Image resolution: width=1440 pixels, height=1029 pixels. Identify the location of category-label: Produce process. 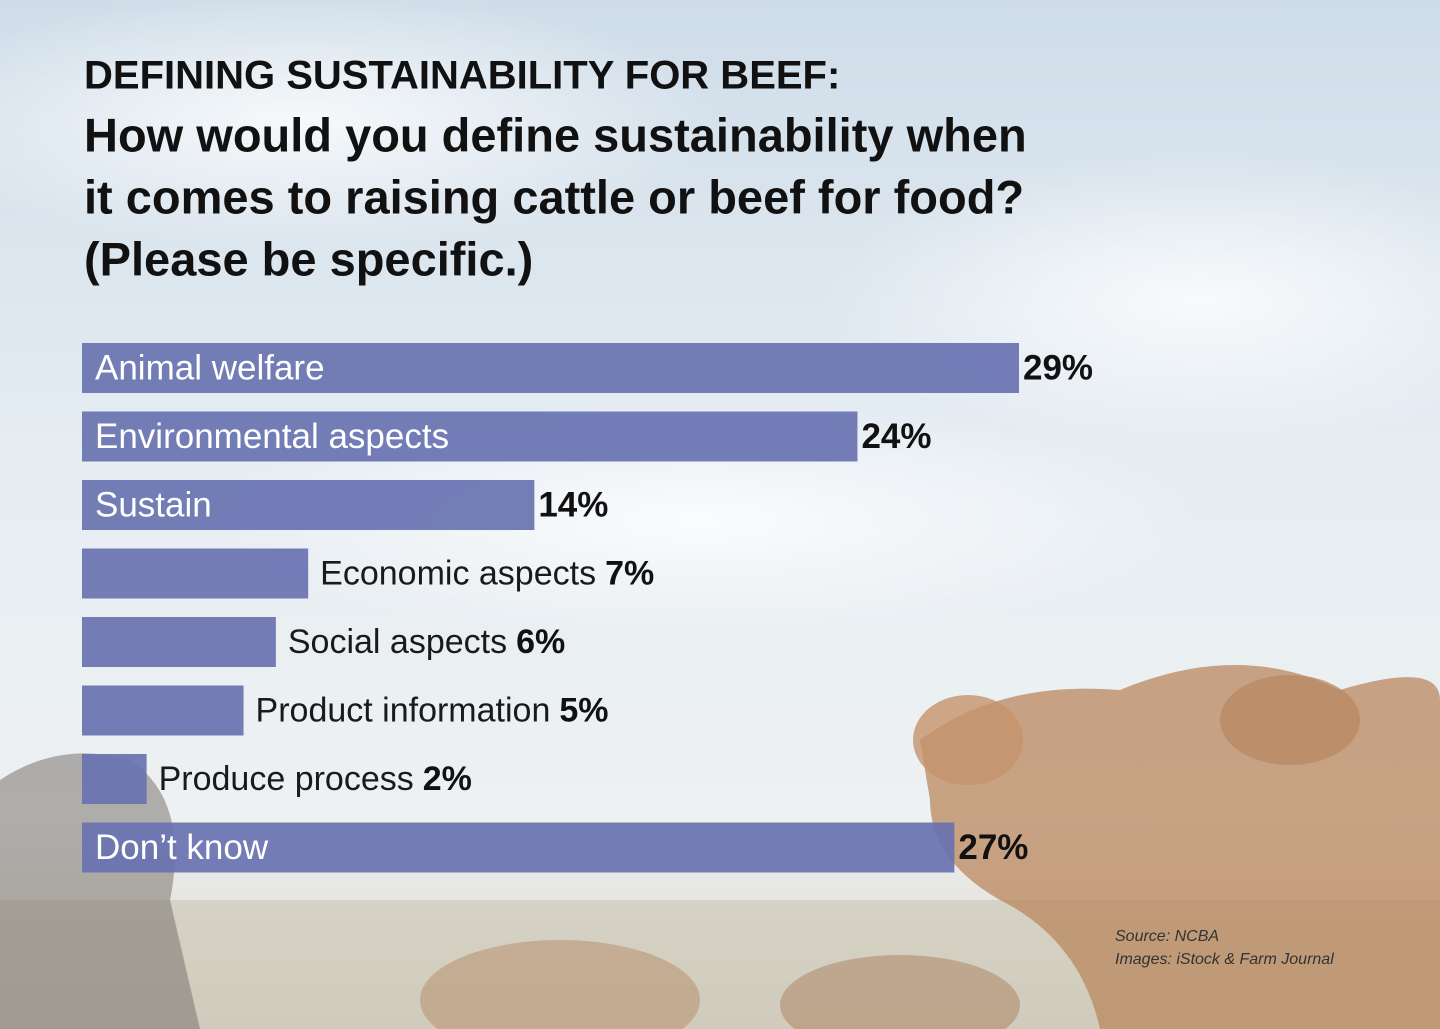
(286, 779).